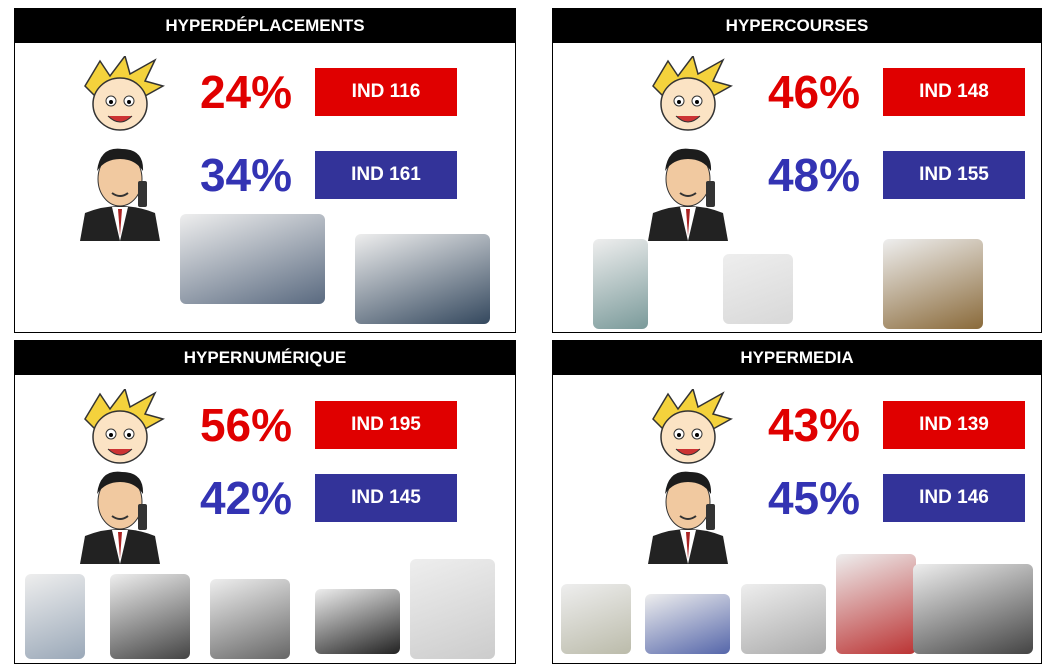 The image size is (1056, 664). I want to click on percentage: 45%, so click(814, 498).